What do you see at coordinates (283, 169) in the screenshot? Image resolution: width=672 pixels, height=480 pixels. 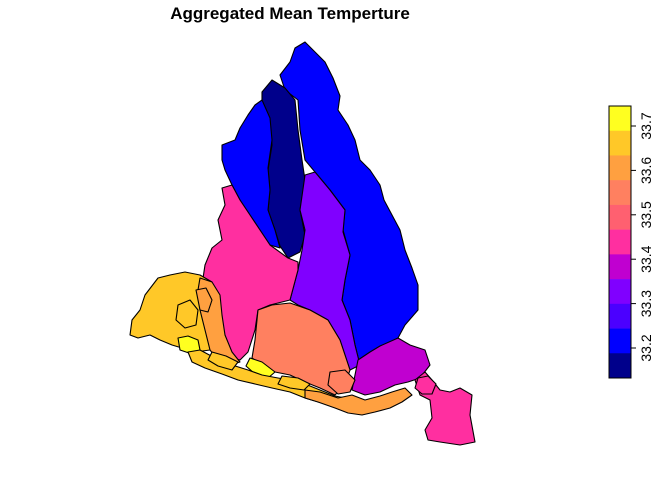 I see `region-central-navy` at bounding box center [283, 169].